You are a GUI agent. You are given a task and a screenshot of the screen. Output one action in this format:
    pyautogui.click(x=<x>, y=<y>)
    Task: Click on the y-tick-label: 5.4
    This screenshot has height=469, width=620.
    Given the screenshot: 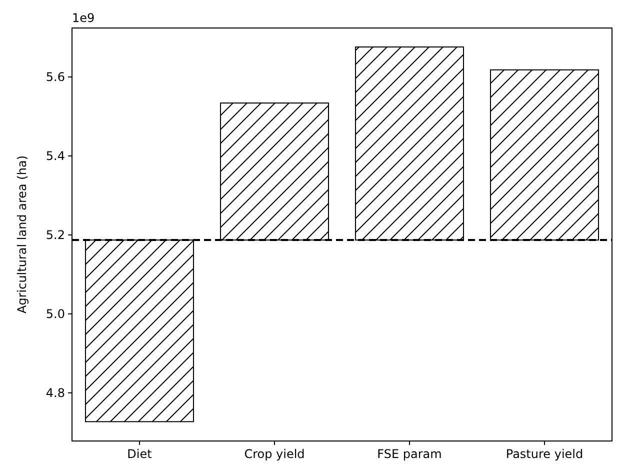 What is the action you would take?
    pyautogui.click(x=55, y=156)
    